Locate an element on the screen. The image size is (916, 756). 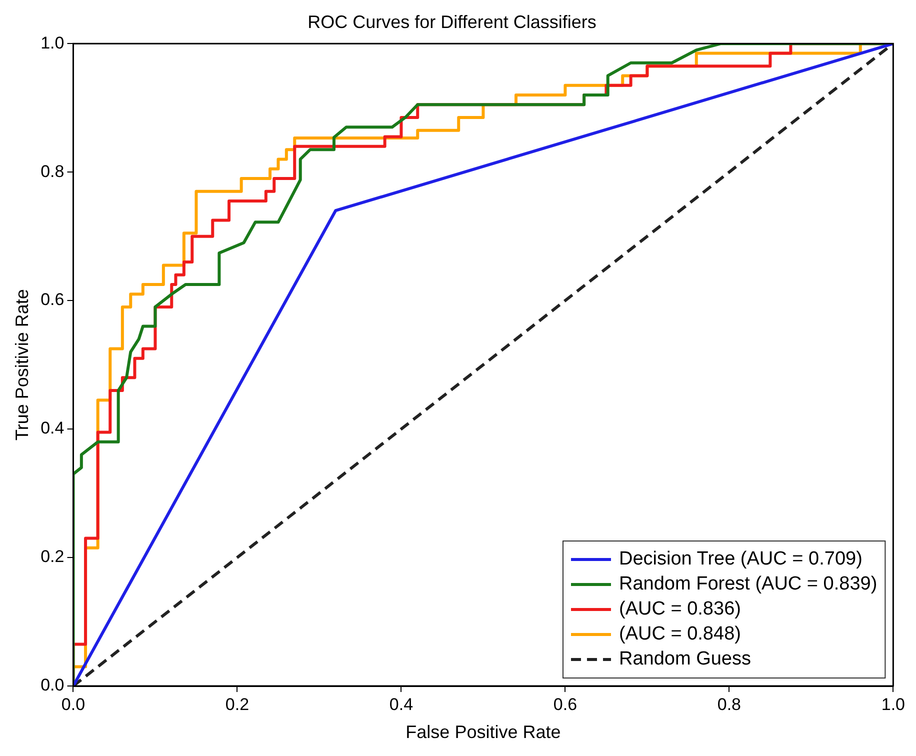
chart-title: ROC Curves for Different Classifiers is located at coordinates (452, 22).